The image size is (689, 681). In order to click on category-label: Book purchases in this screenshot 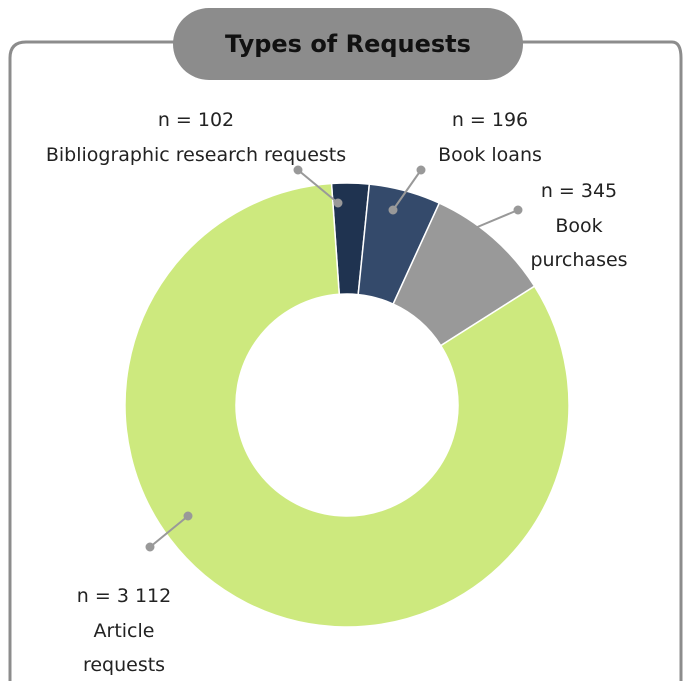, I will do `click(579, 243)`.